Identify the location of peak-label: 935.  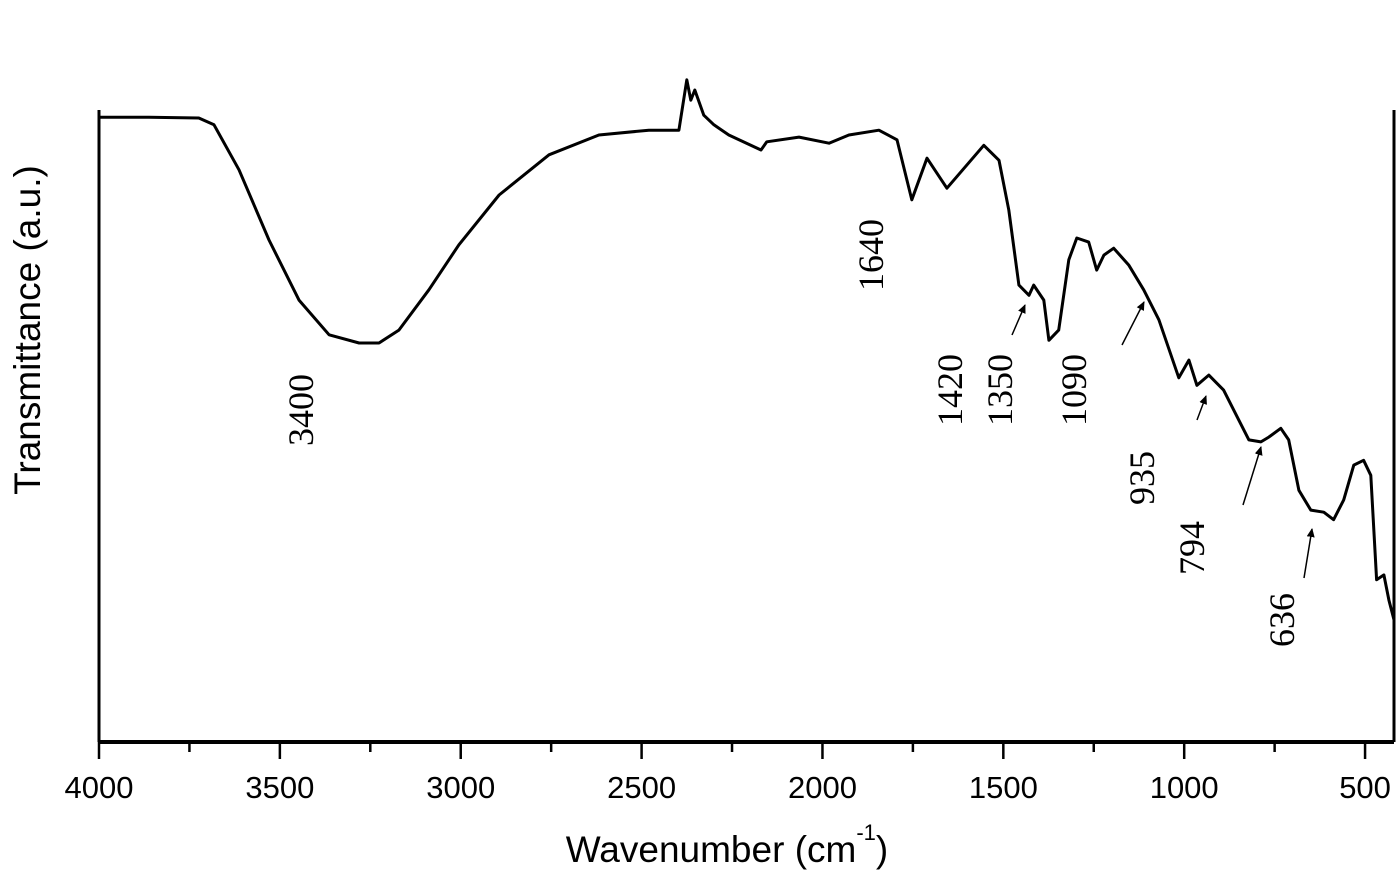
(1142, 478).